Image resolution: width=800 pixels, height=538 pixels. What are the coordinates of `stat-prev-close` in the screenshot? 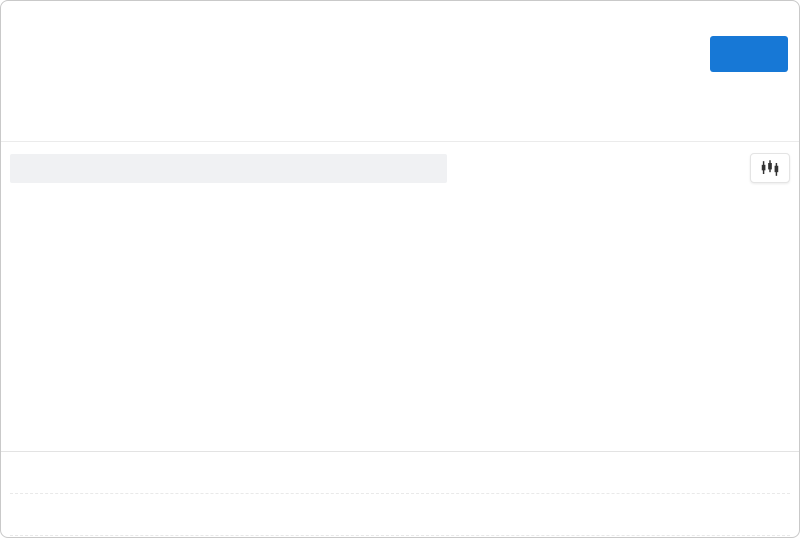 It's located at (142, 473).